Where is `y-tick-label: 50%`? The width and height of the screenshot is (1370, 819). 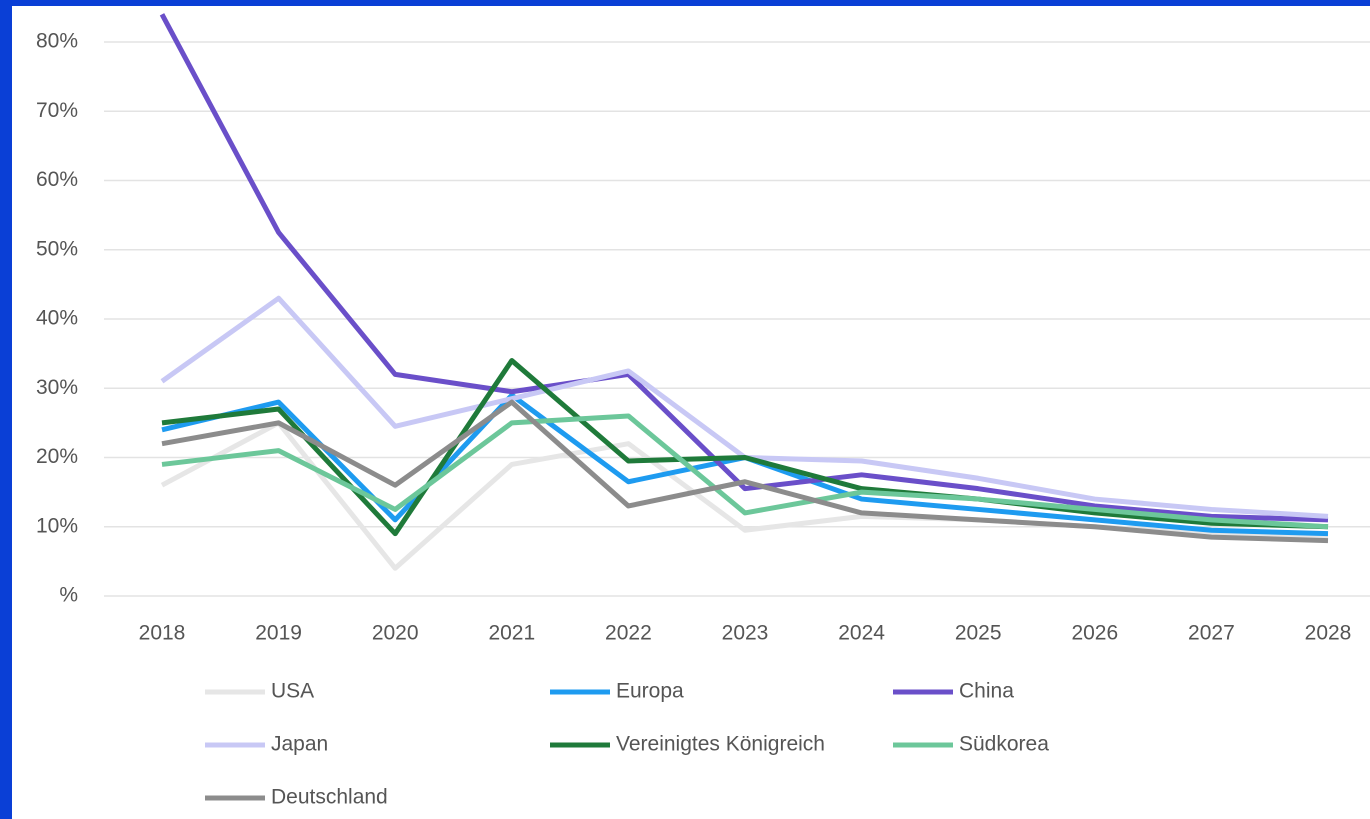
y-tick-label: 50% is located at coordinates (57, 248).